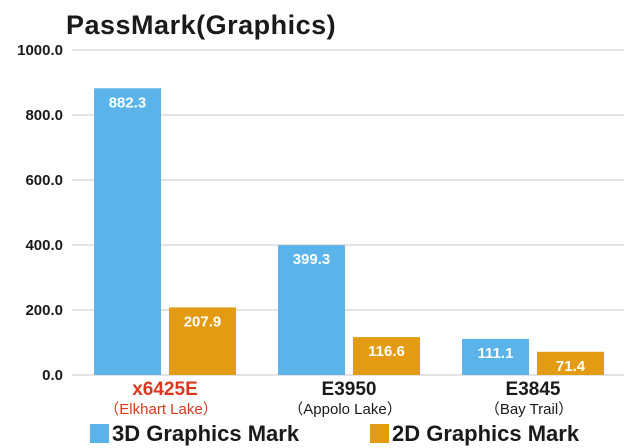  Describe the element at coordinates (203, 321) in the screenshot. I see `data-label: 207.9` at that location.